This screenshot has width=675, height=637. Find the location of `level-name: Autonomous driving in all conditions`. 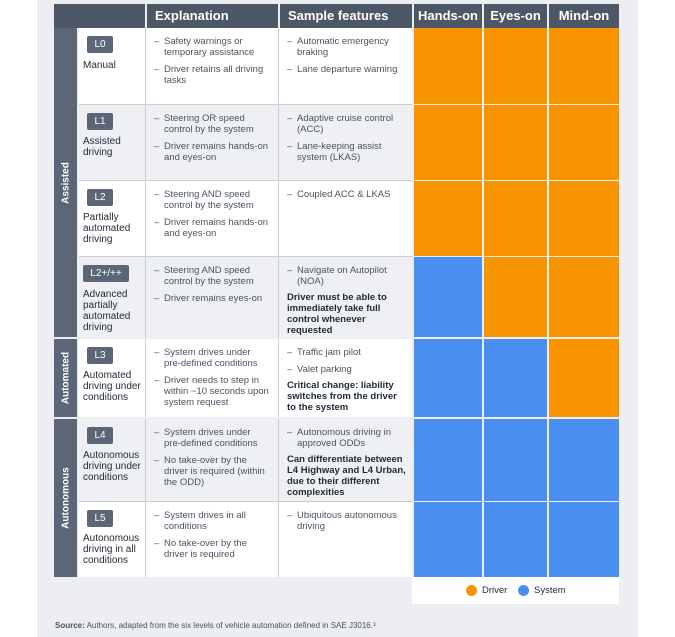

level-name: Autonomous driving in all conditions is located at coordinates (111, 549).